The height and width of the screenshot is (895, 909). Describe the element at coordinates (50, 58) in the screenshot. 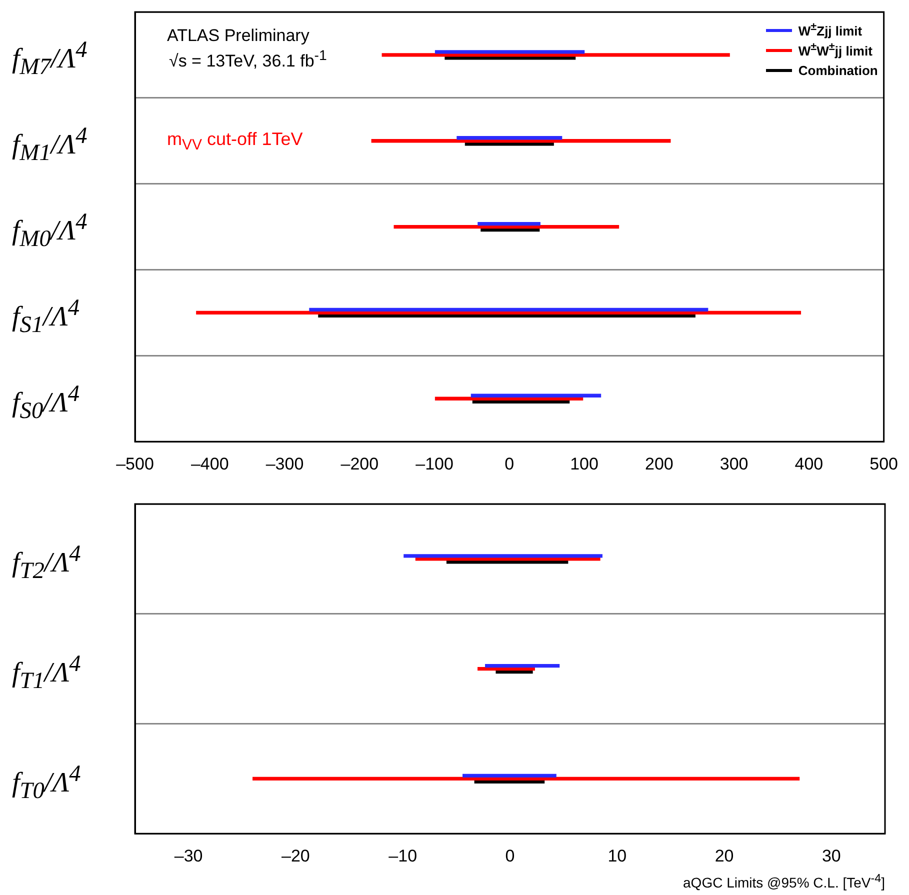

I see `y-tick-label: f$_{M7}$/Λ$^{4}$` at that location.